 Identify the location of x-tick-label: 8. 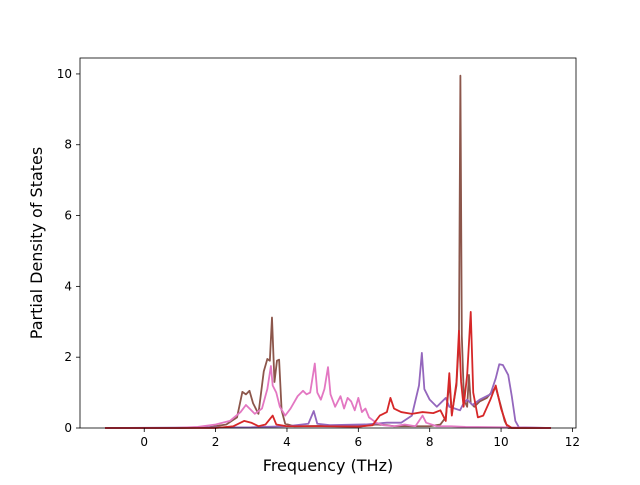
(430, 442).